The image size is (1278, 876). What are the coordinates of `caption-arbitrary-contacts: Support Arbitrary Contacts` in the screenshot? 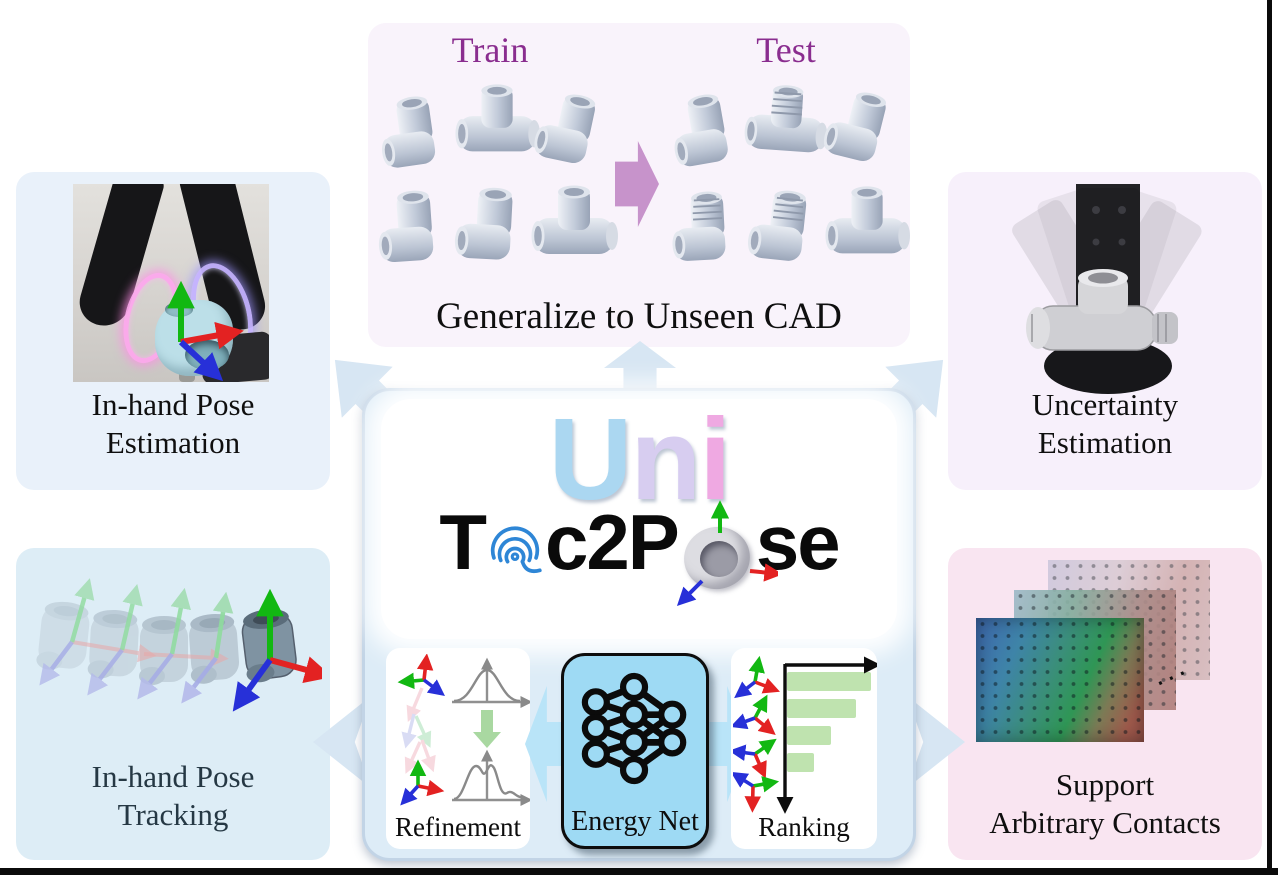 It's located at (1105, 804).